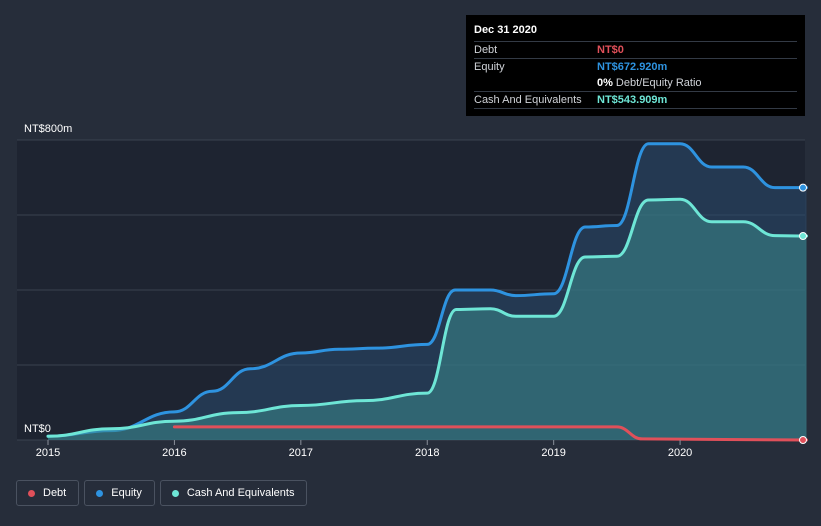 The width and height of the screenshot is (821, 526). What do you see at coordinates (301, 453) in the screenshot?
I see `x-tick-label: 2017` at bounding box center [301, 453].